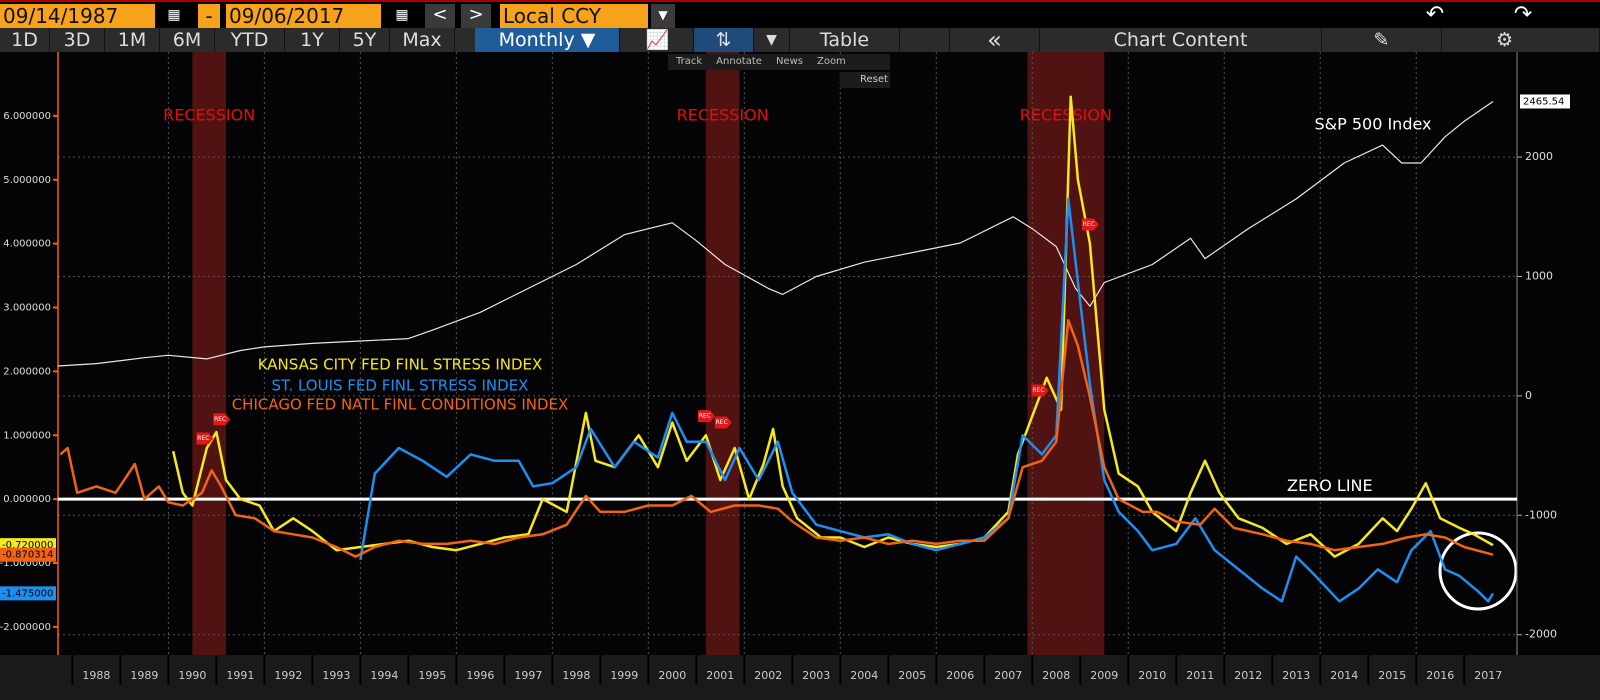 The height and width of the screenshot is (700, 1600). What do you see at coordinates (1372, 124) in the screenshot?
I see `series-label: S&P 500 Index` at bounding box center [1372, 124].